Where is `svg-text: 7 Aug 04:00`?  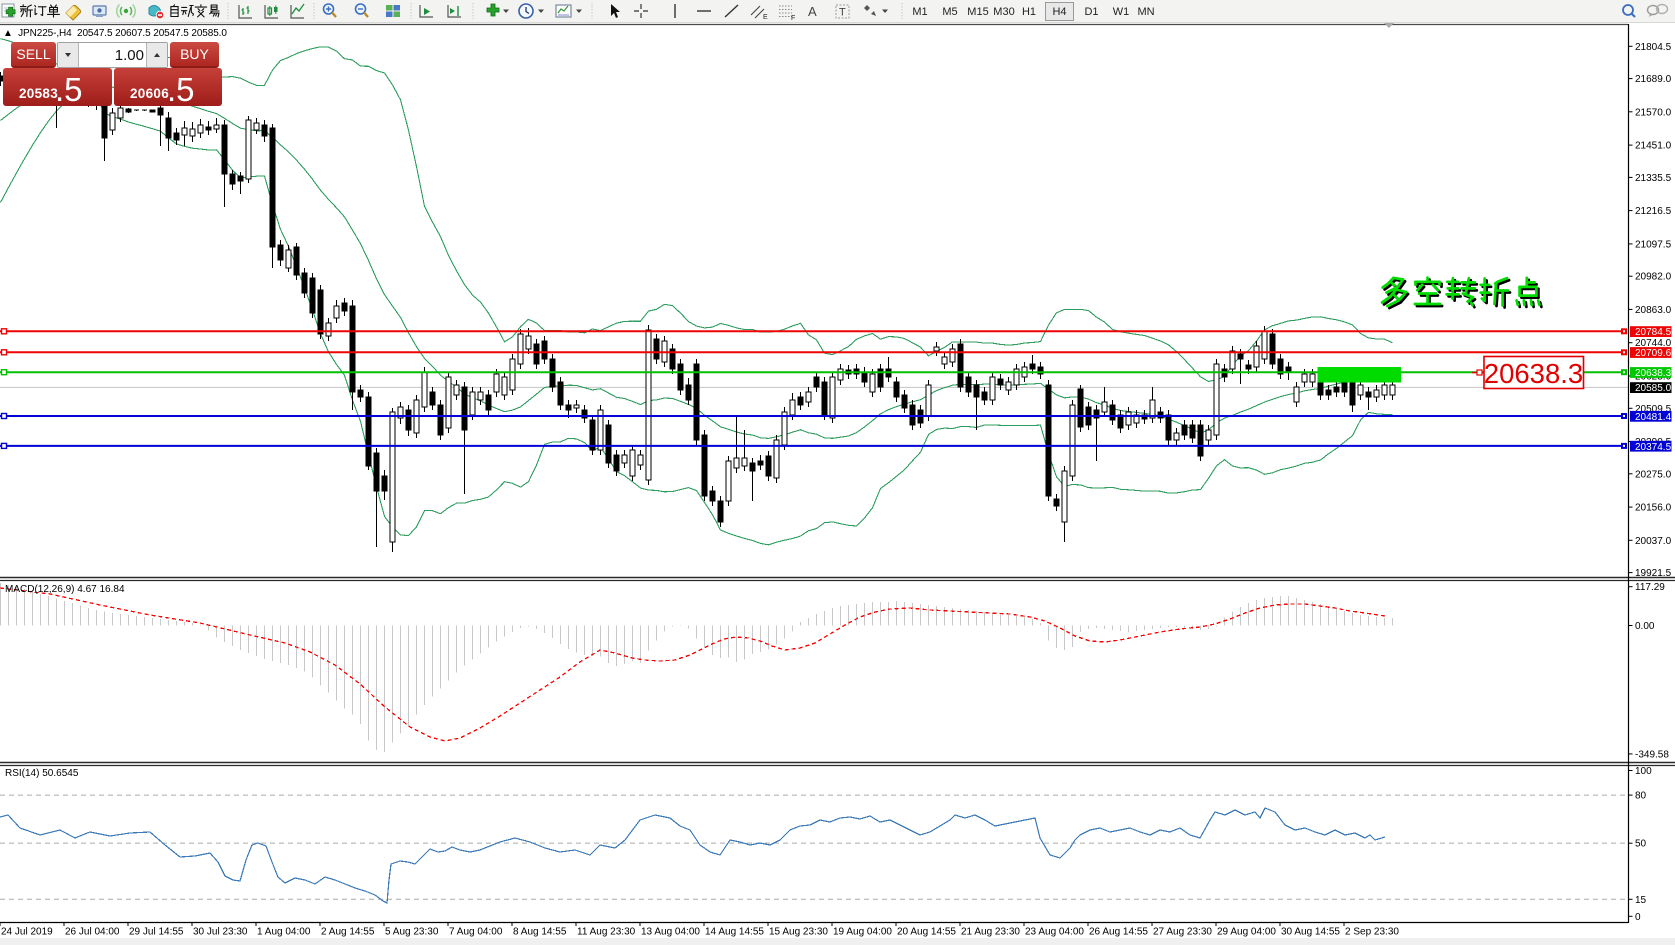
svg-text: 7 Aug 04:00 is located at coordinates (476, 932).